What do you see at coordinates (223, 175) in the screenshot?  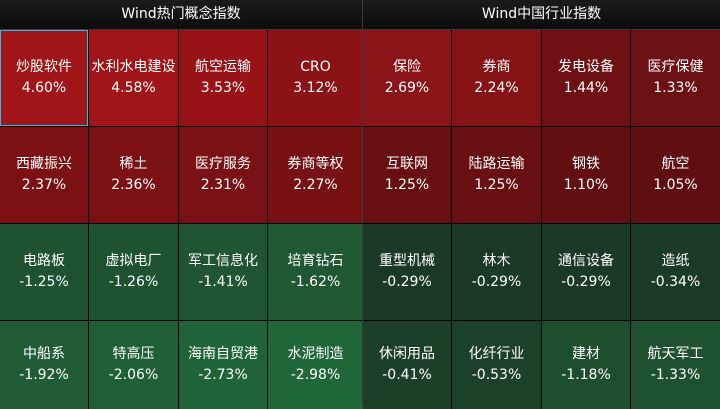 I see `concept-tile: 医疗服务 2.31%` at bounding box center [223, 175].